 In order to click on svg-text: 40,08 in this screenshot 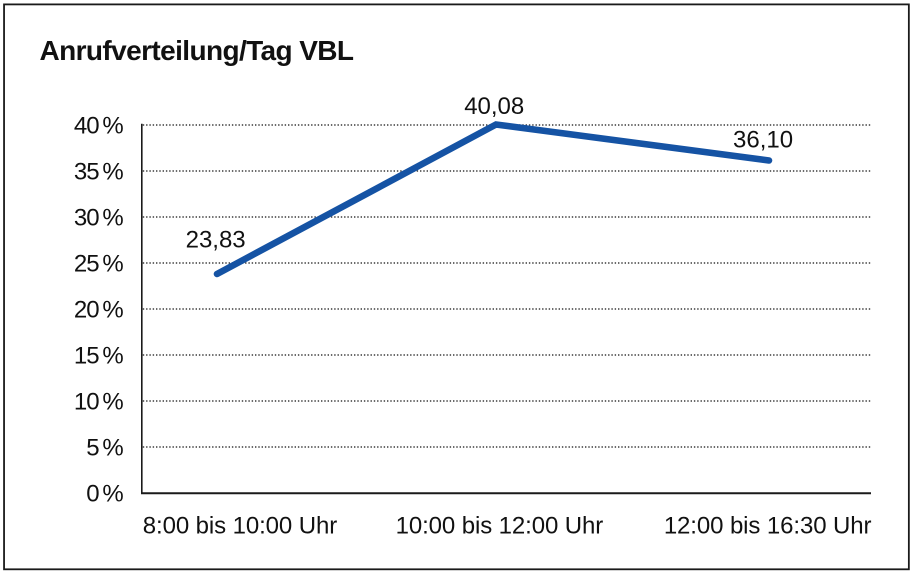, I will do `click(494, 106)`.